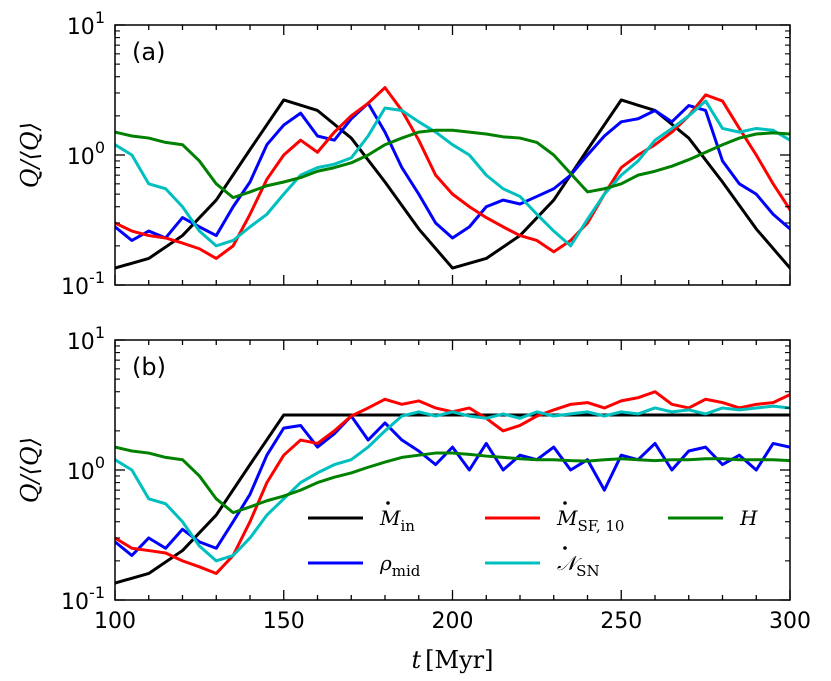  I want to click on legend-symbol: H, so click(748, 518).